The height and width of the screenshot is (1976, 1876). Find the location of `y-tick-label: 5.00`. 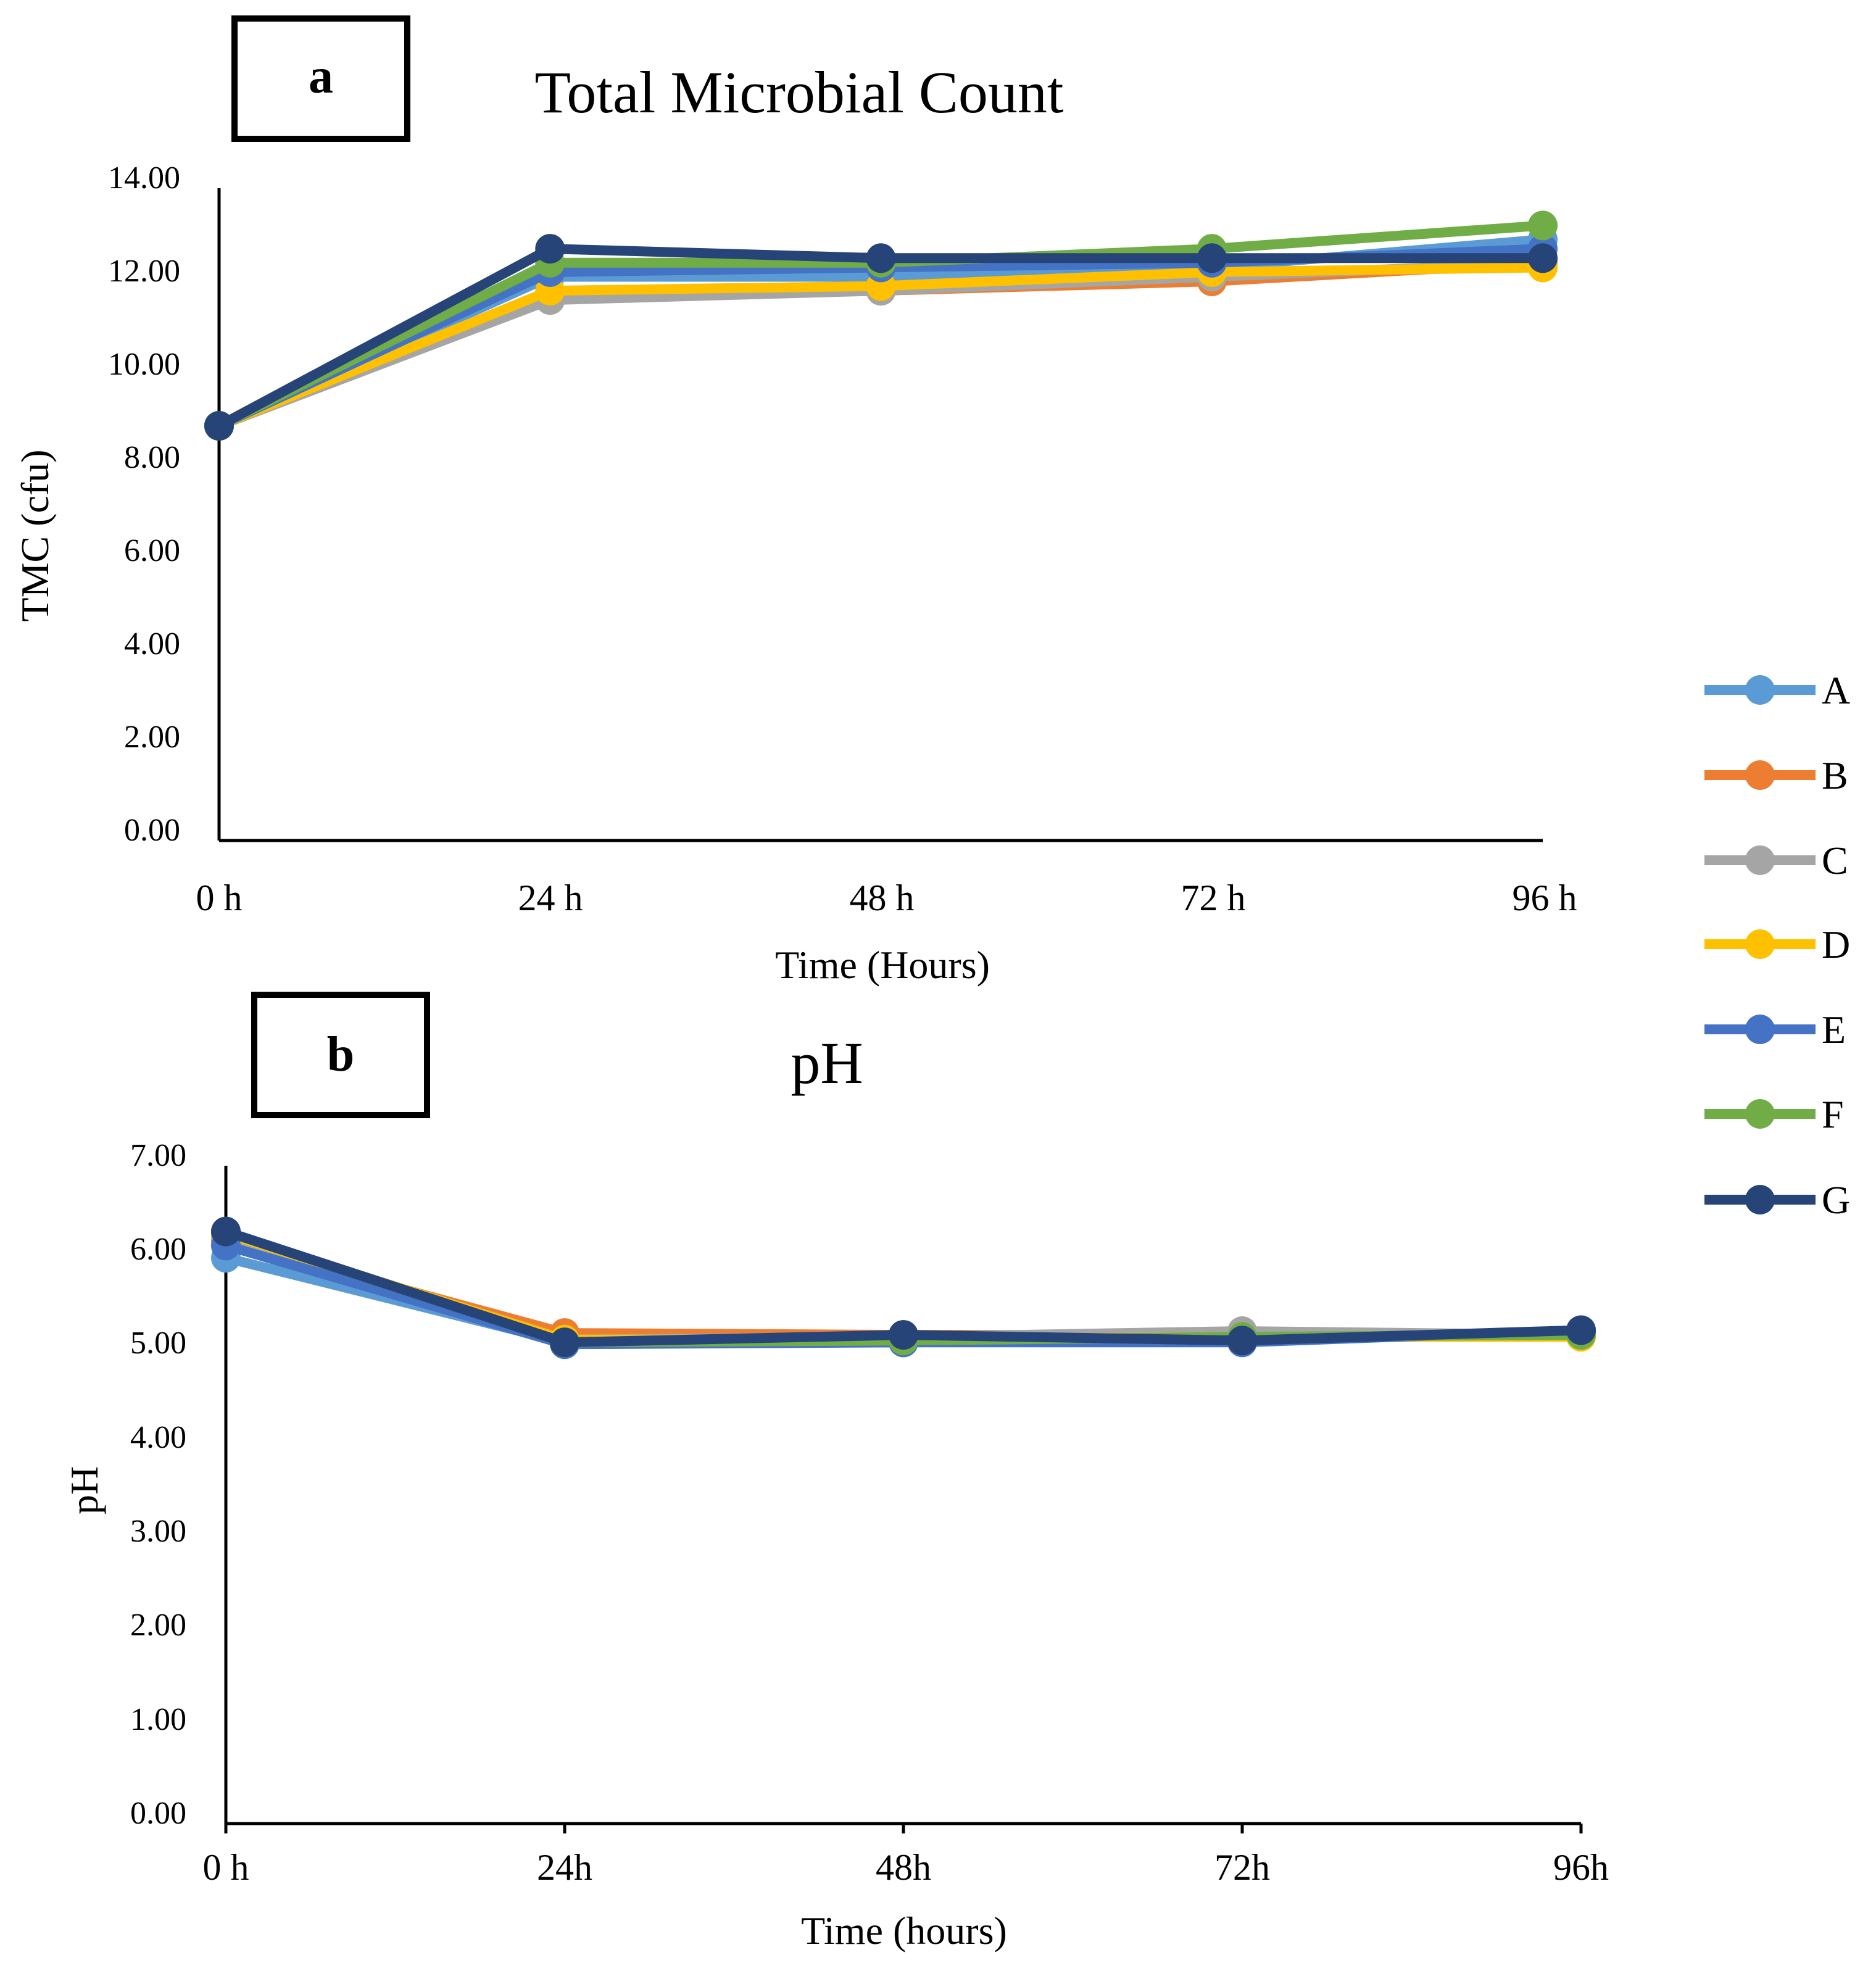

y-tick-label: 5.00 is located at coordinates (158, 1344).